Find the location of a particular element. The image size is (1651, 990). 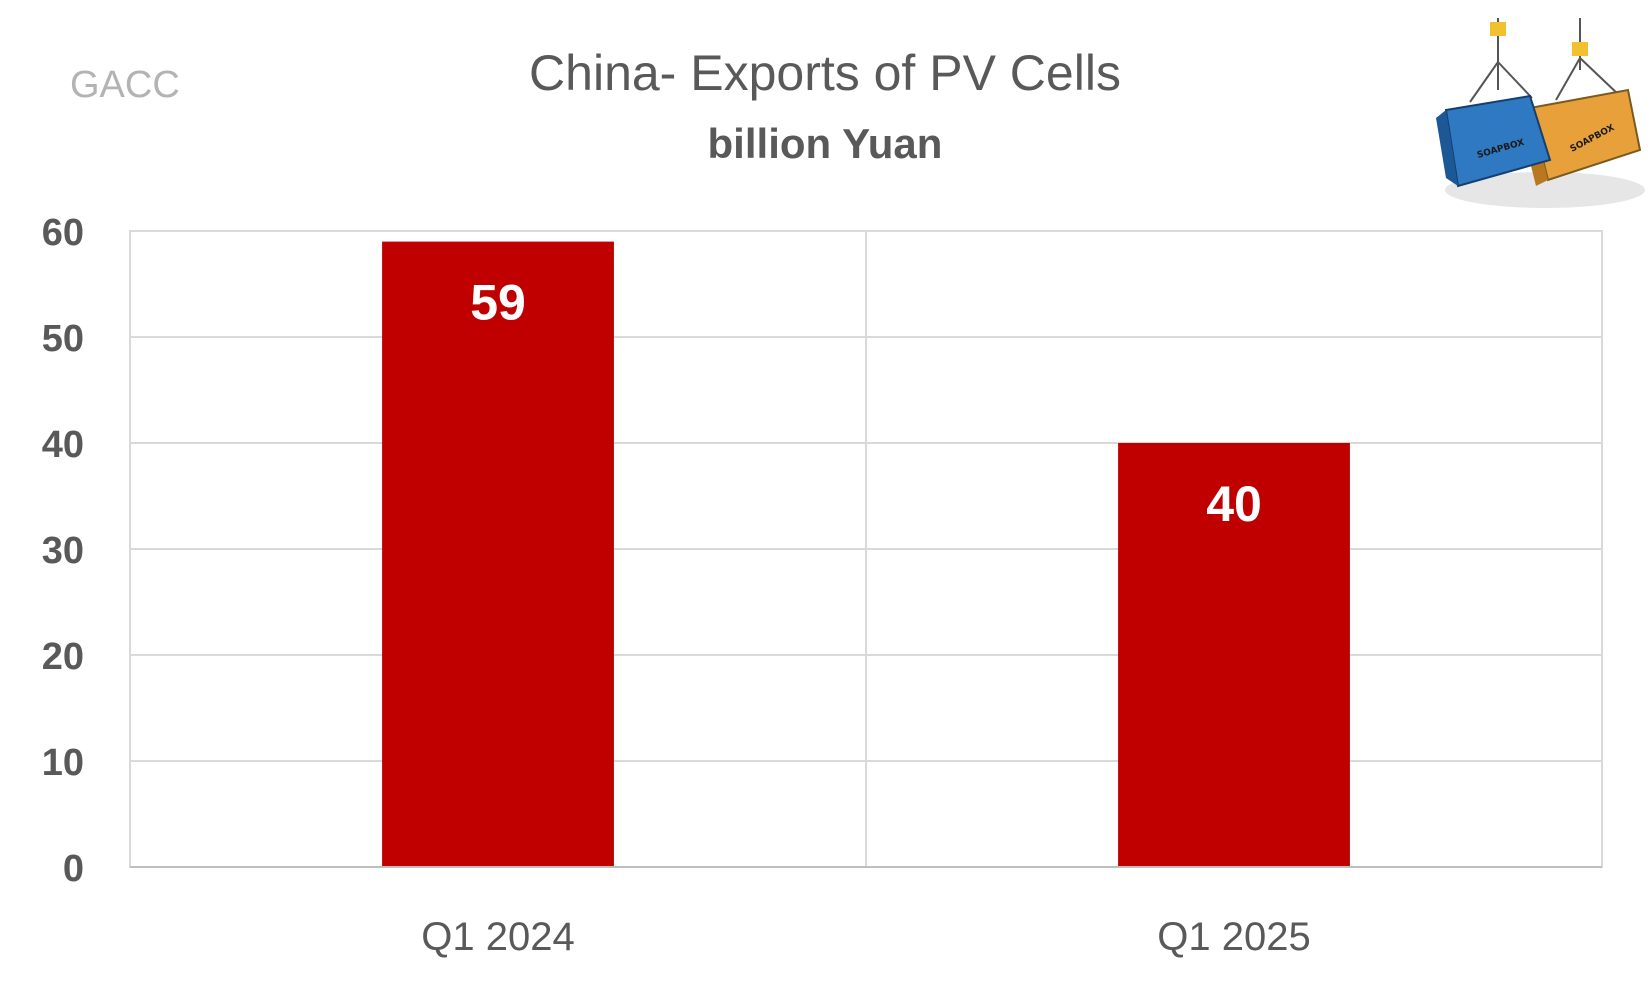

y-tick-label: 10 is located at coordinates (63, 763).